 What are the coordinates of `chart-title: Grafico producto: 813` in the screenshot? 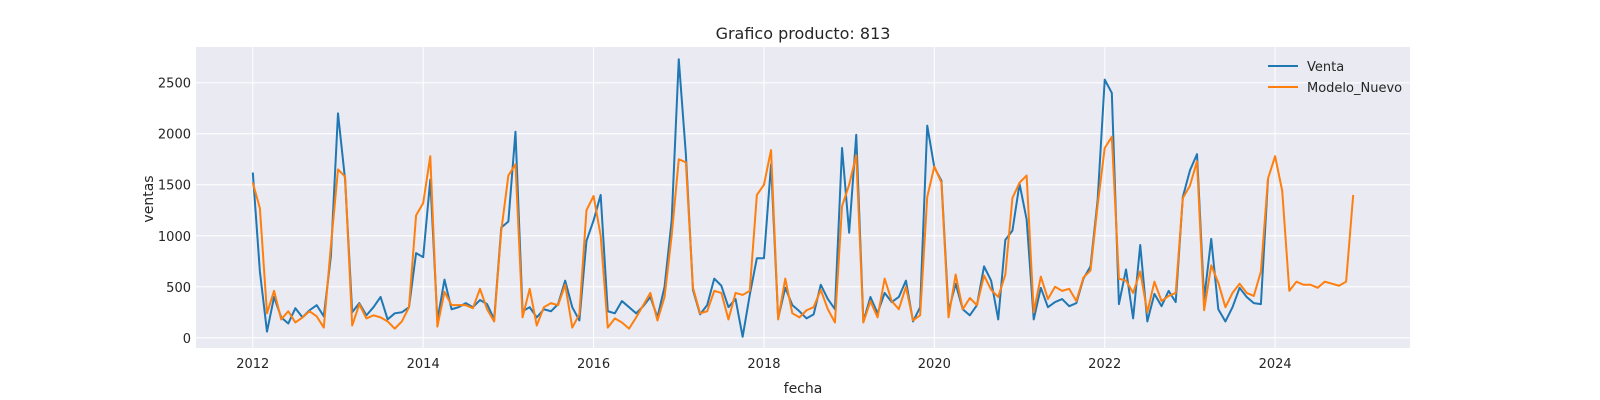 It's located at (803, 33).